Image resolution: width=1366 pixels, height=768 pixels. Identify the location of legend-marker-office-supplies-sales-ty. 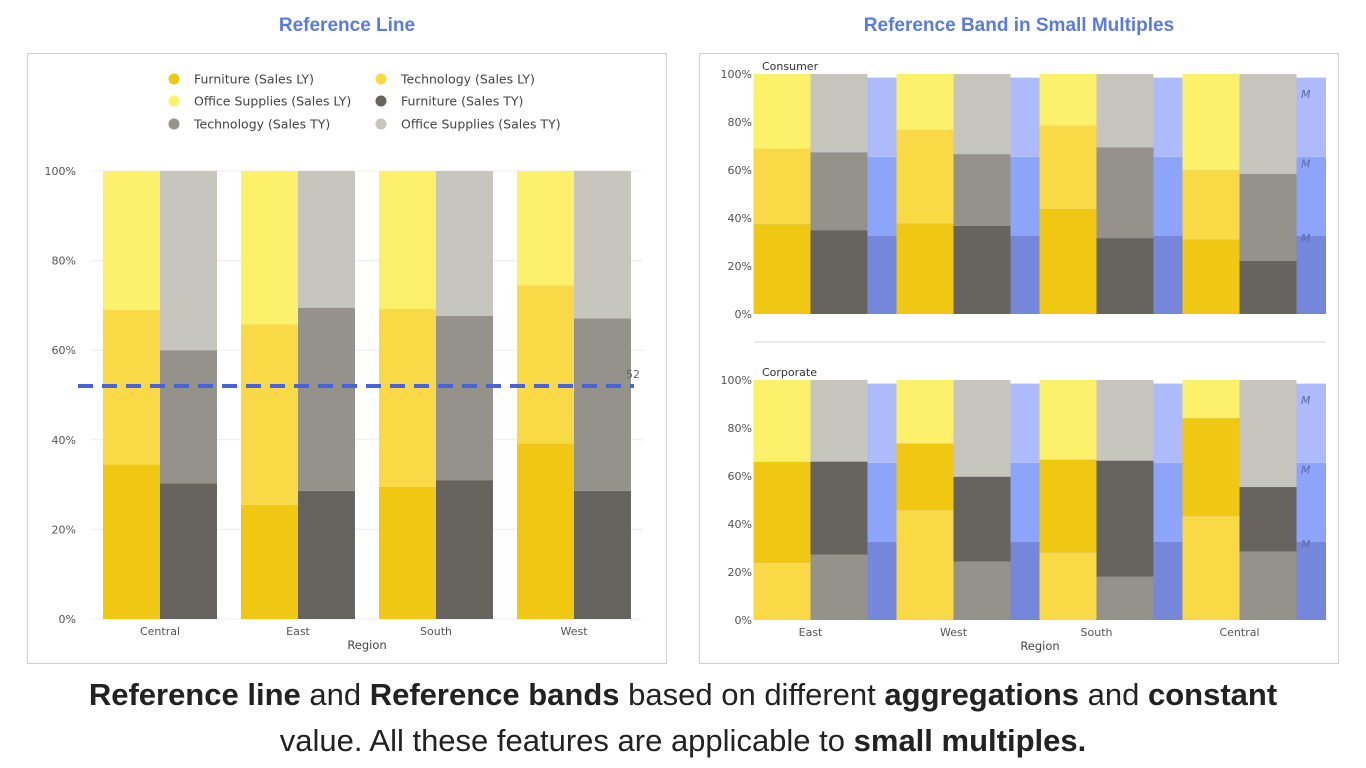
(381, 124).